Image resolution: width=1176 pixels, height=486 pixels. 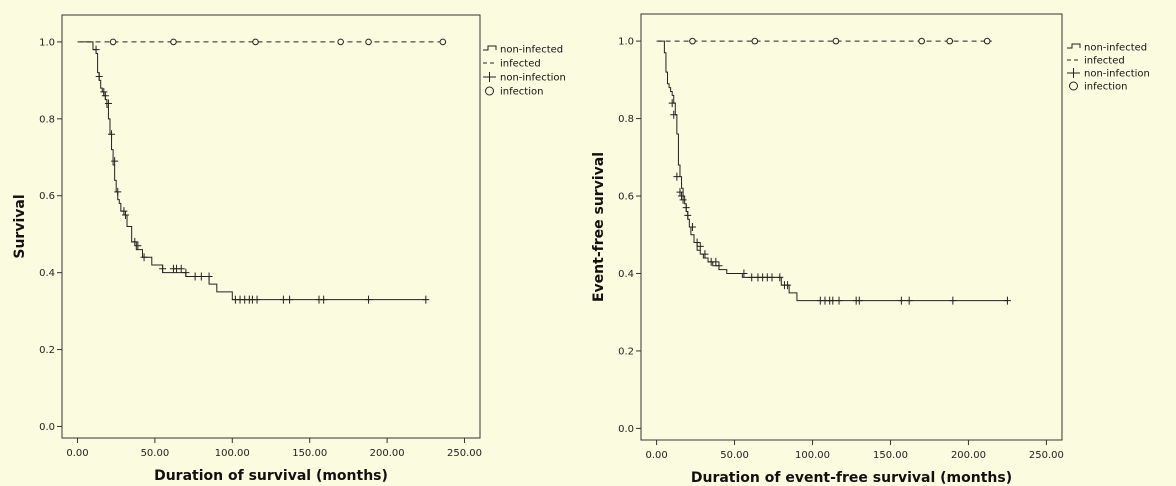 I want to click on y-axis-title: Survival, so click(x=20, y=226).